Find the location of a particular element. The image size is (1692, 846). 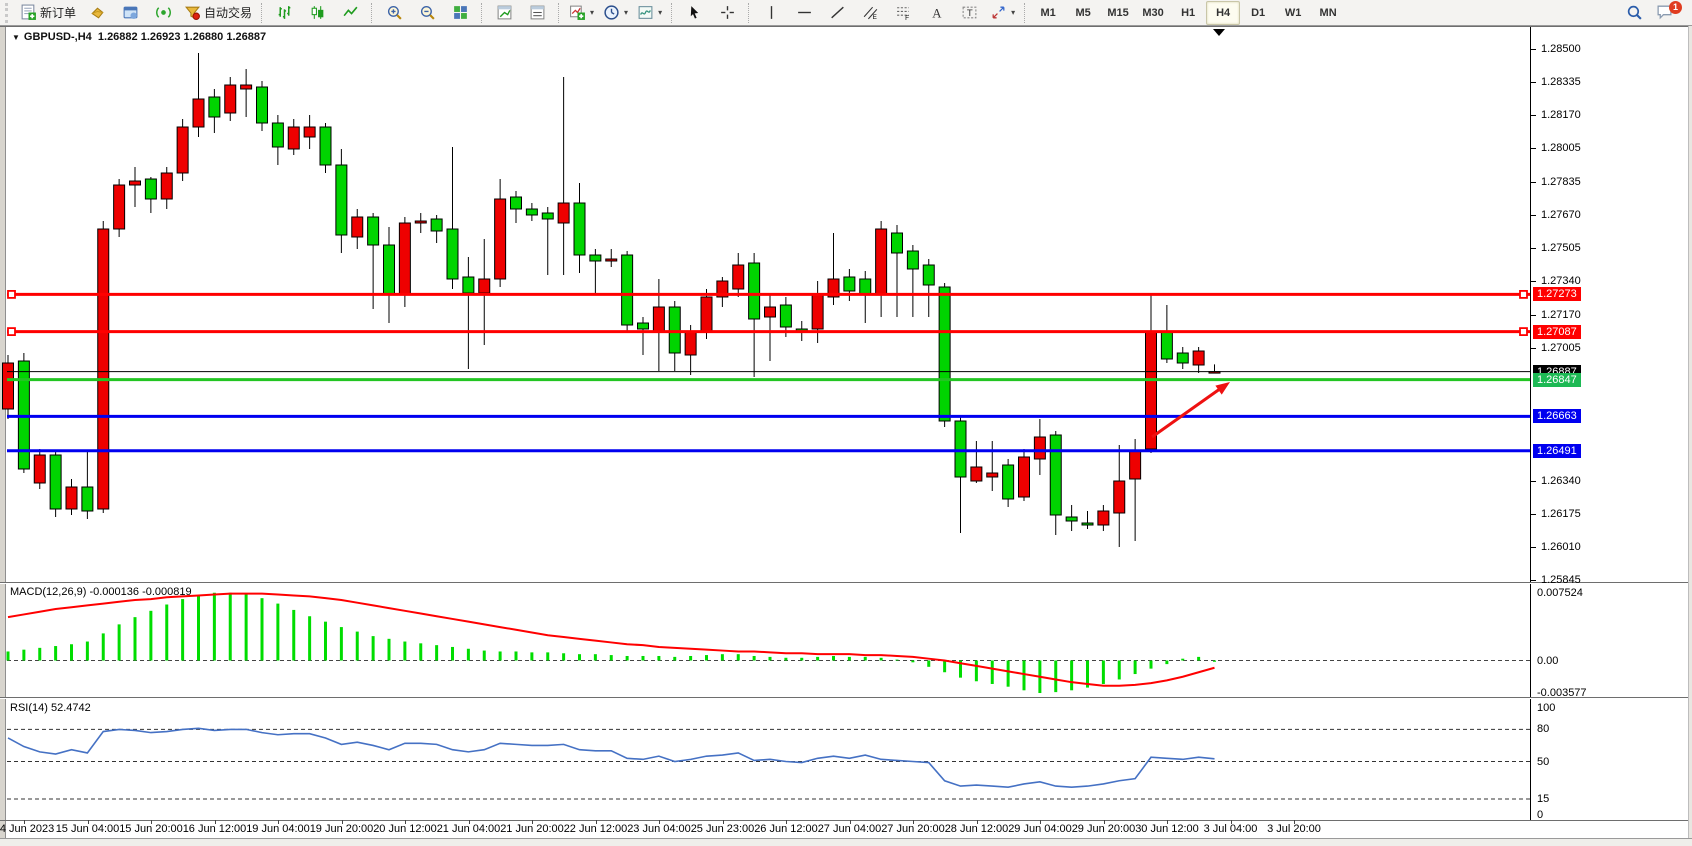

rsi-axis-label: 50 is located at coordinates (1543, 761).